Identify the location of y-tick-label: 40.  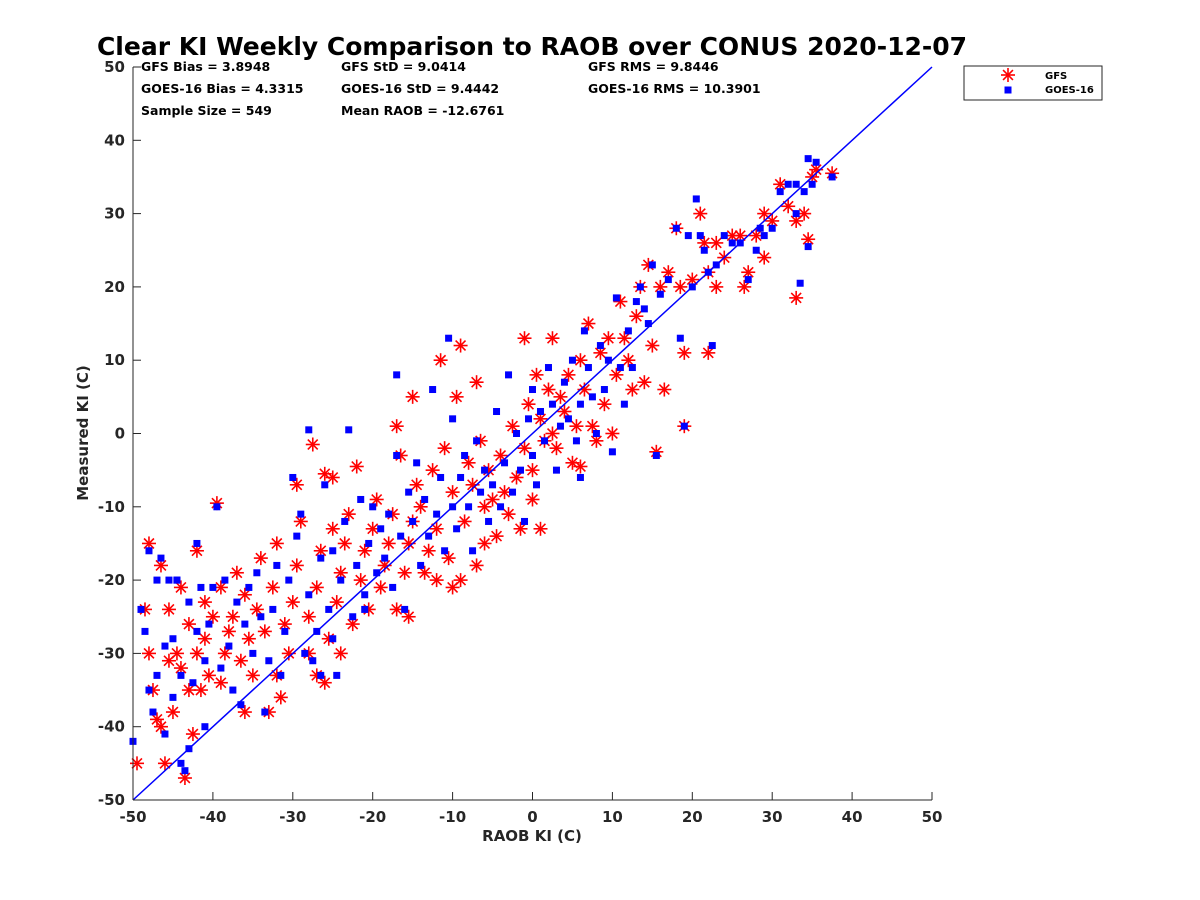
(114, 140).